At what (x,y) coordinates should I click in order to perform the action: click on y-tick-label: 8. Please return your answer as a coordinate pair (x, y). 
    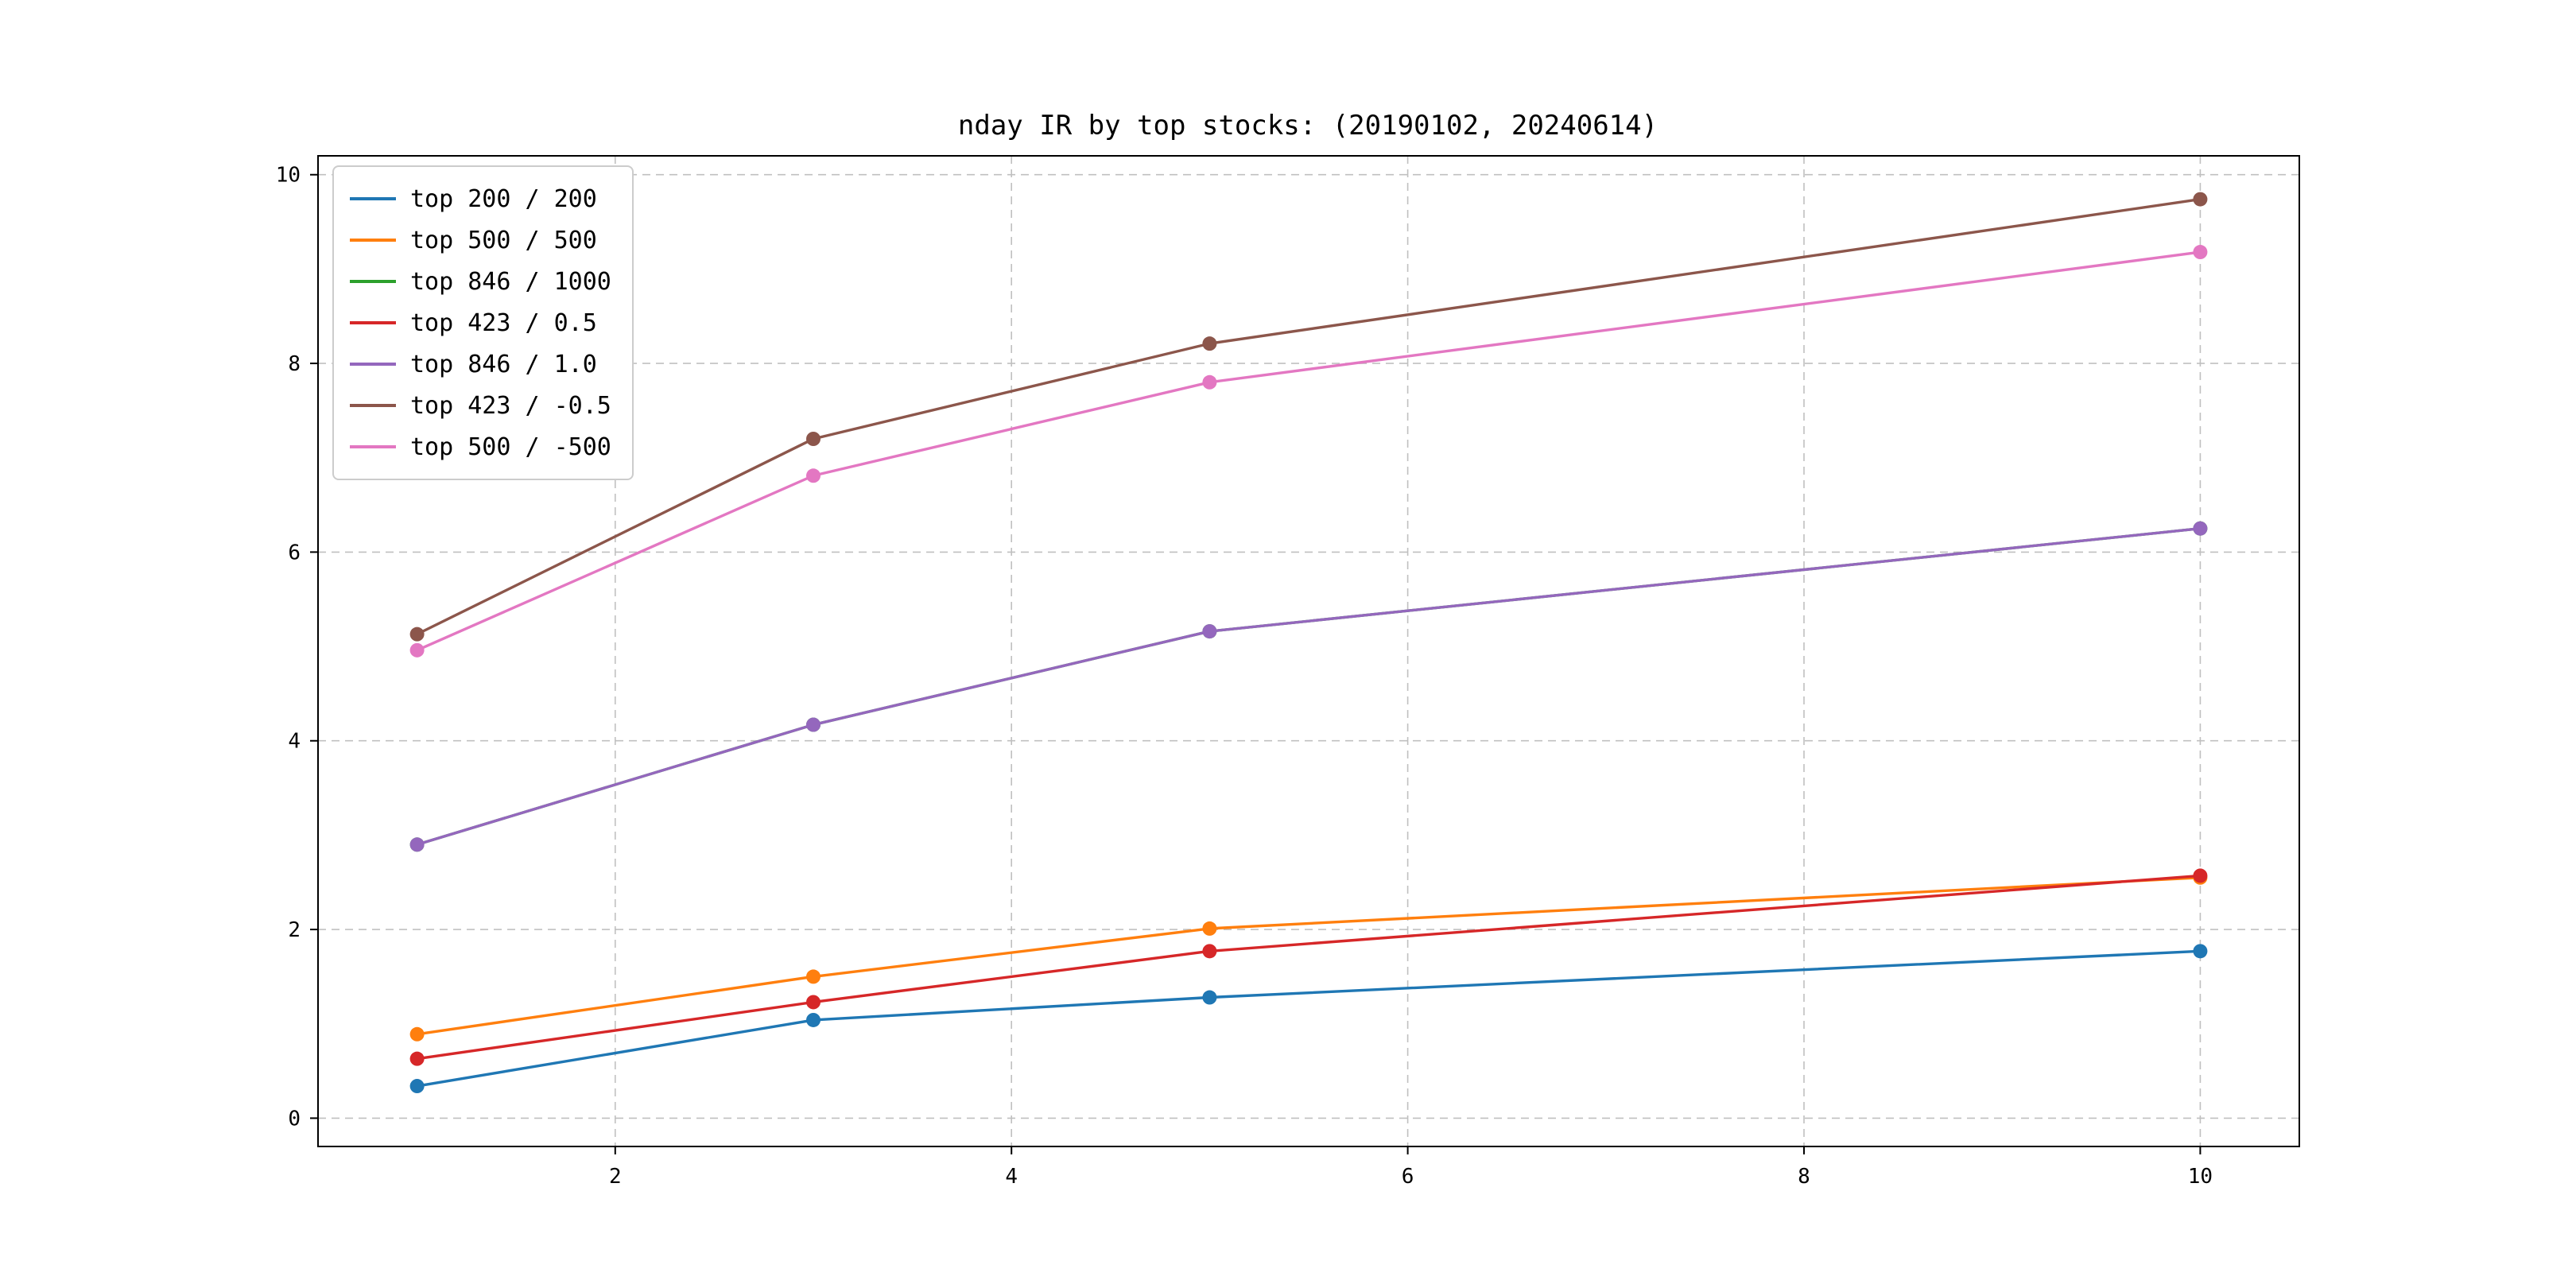
    Looking at the image, I should click on (294, 364).